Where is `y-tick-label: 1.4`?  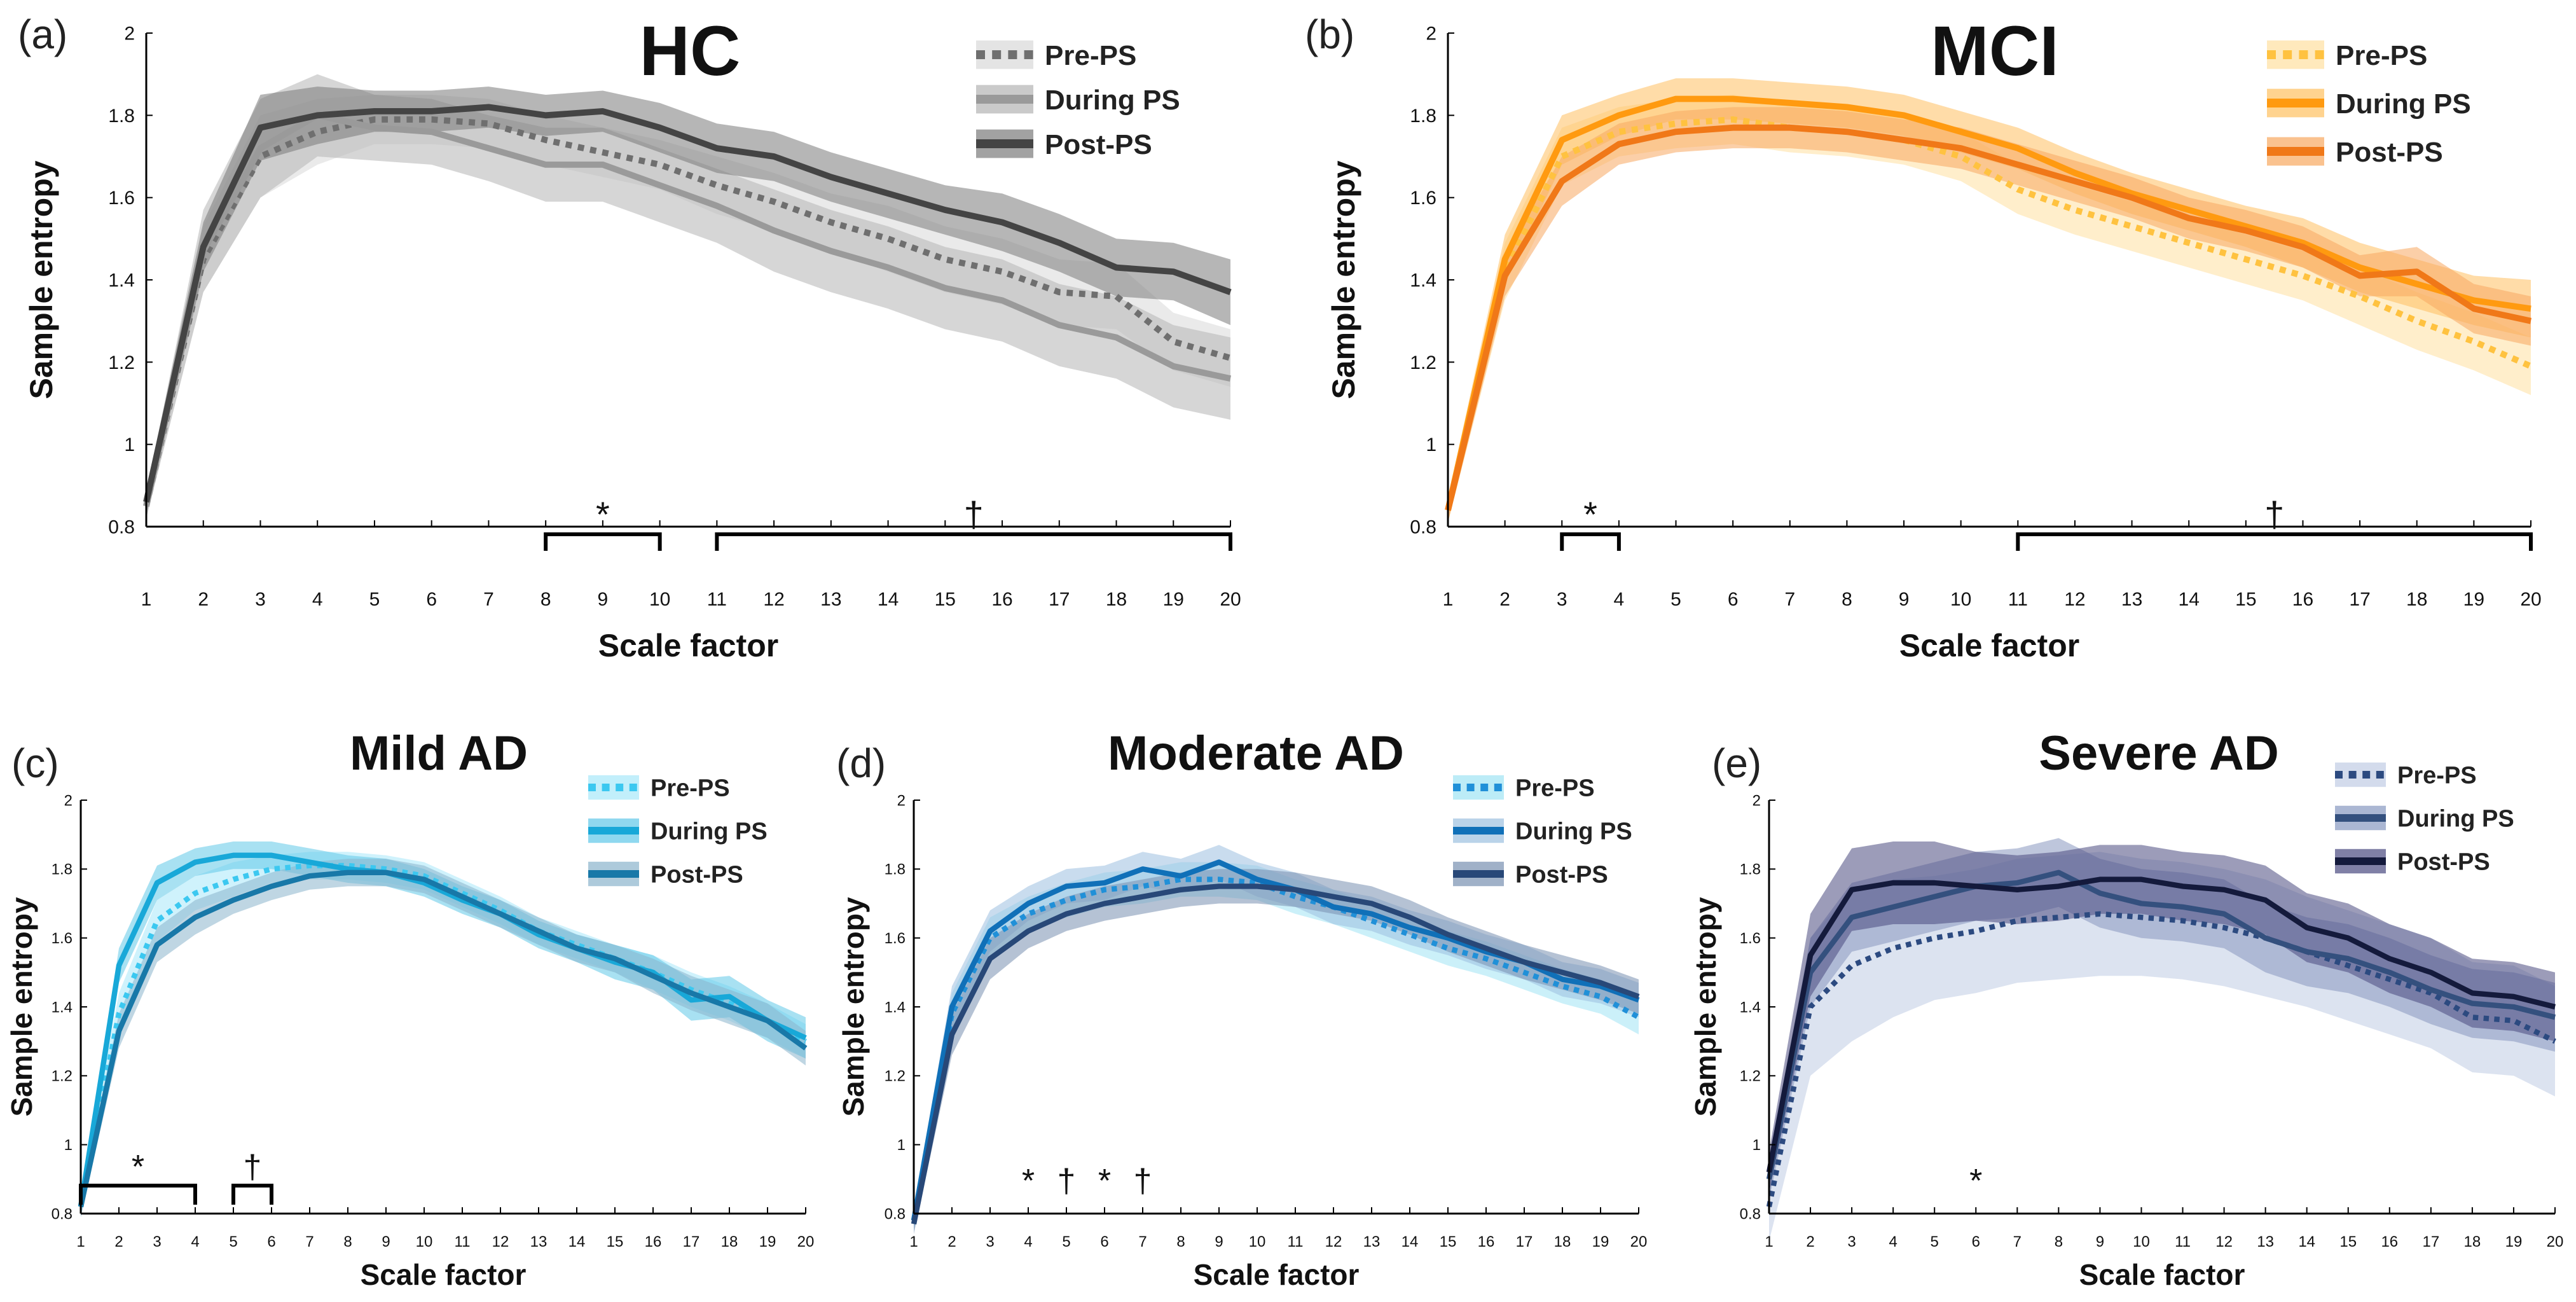 y-tick-label: 1.4 is located at coordinates (62, 1008).